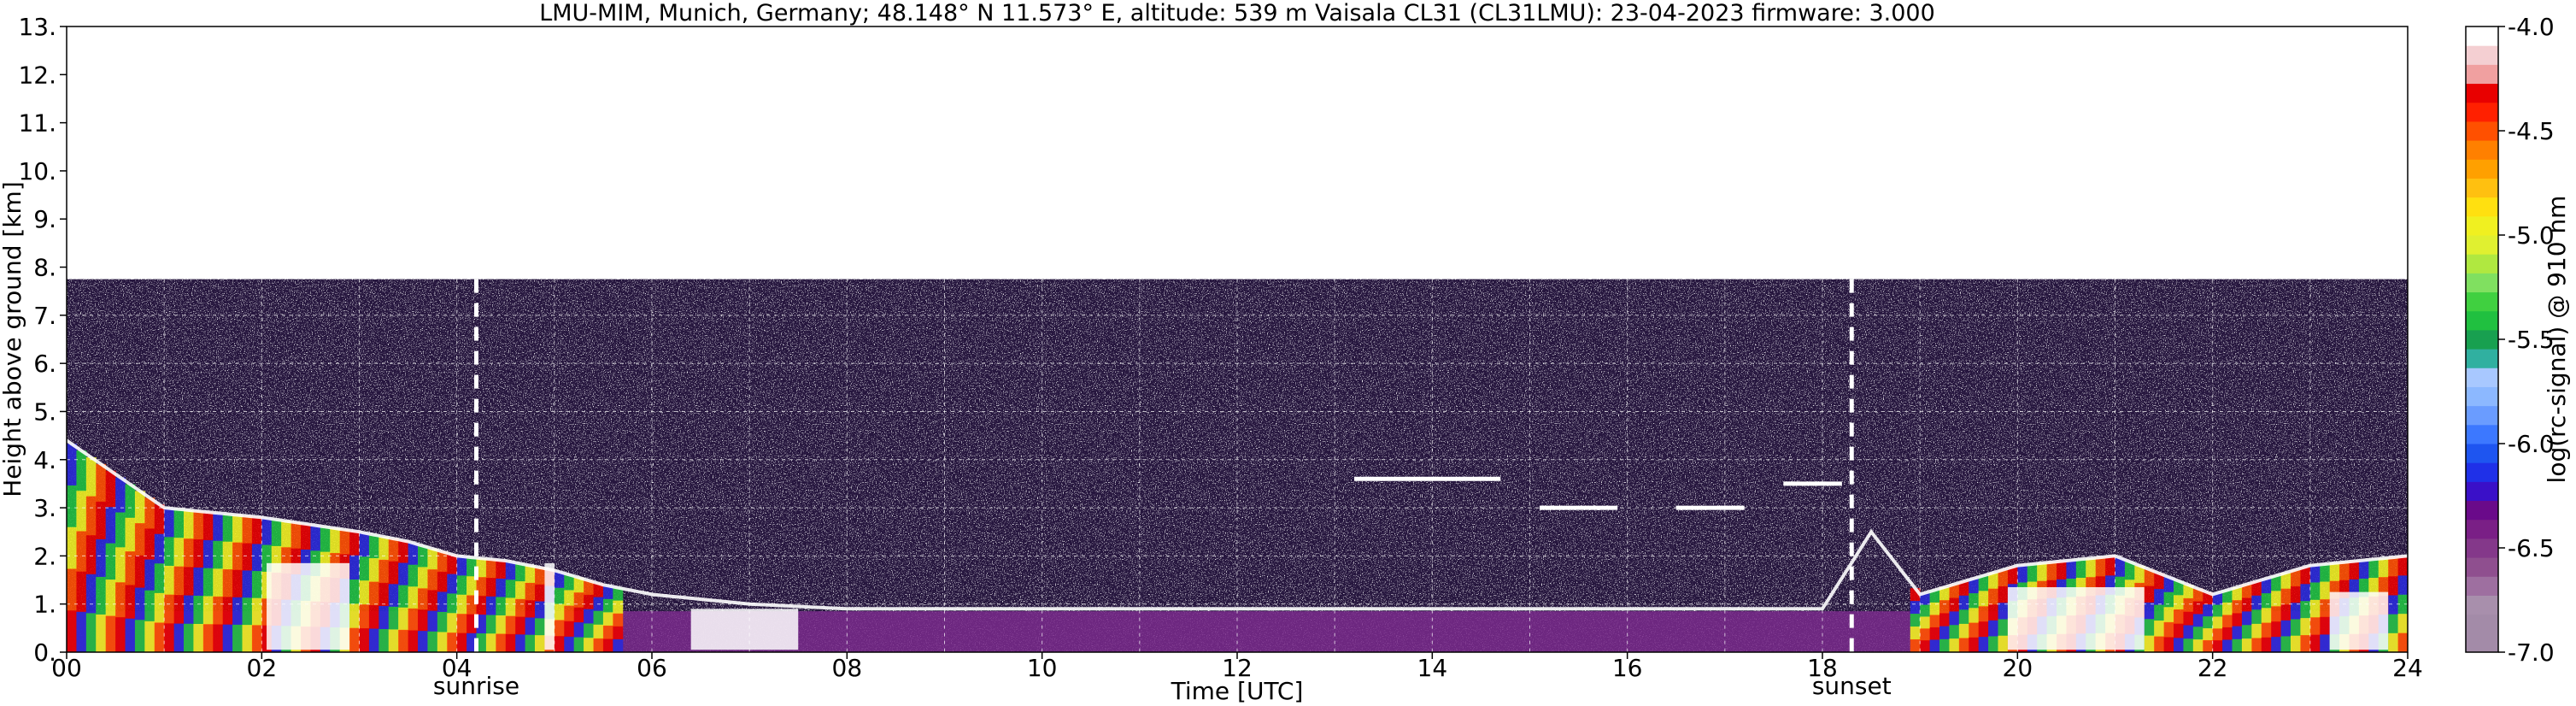 This screenshot has height=706, width=2576. I want to click on y-tick-label: 12., so click(37, 75).